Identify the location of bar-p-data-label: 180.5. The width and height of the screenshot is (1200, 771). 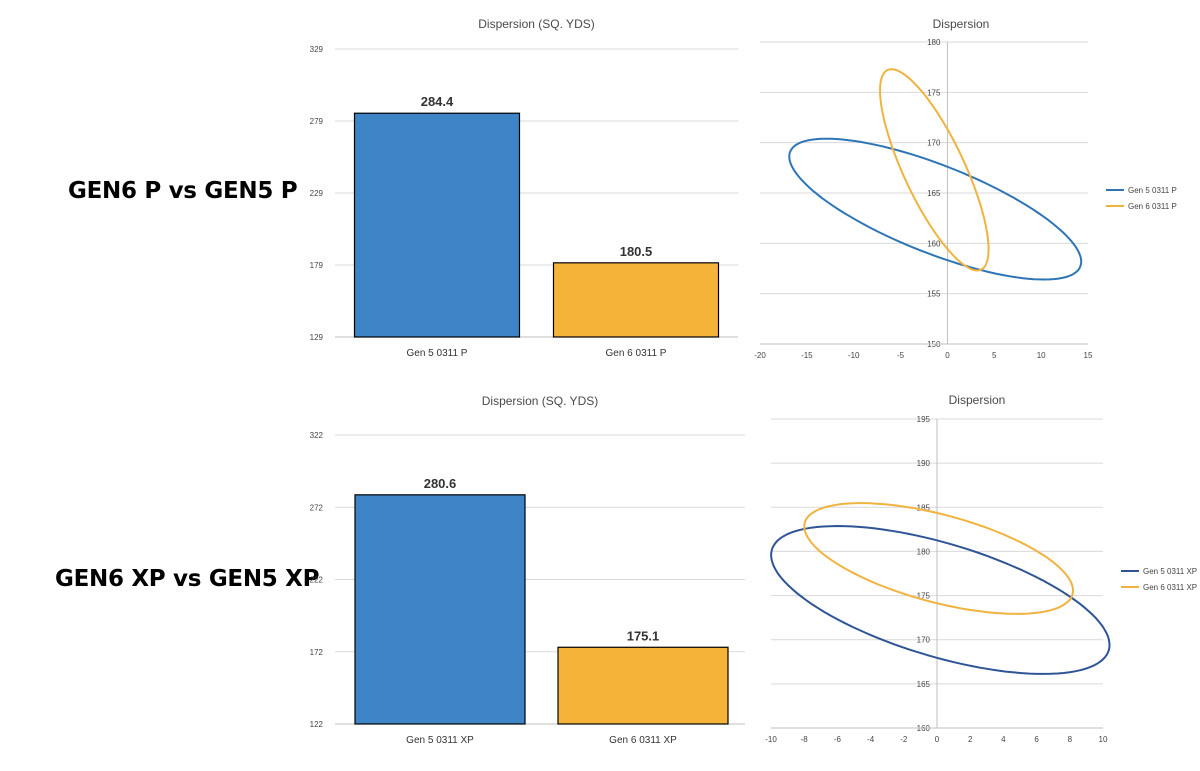
(636, 251).